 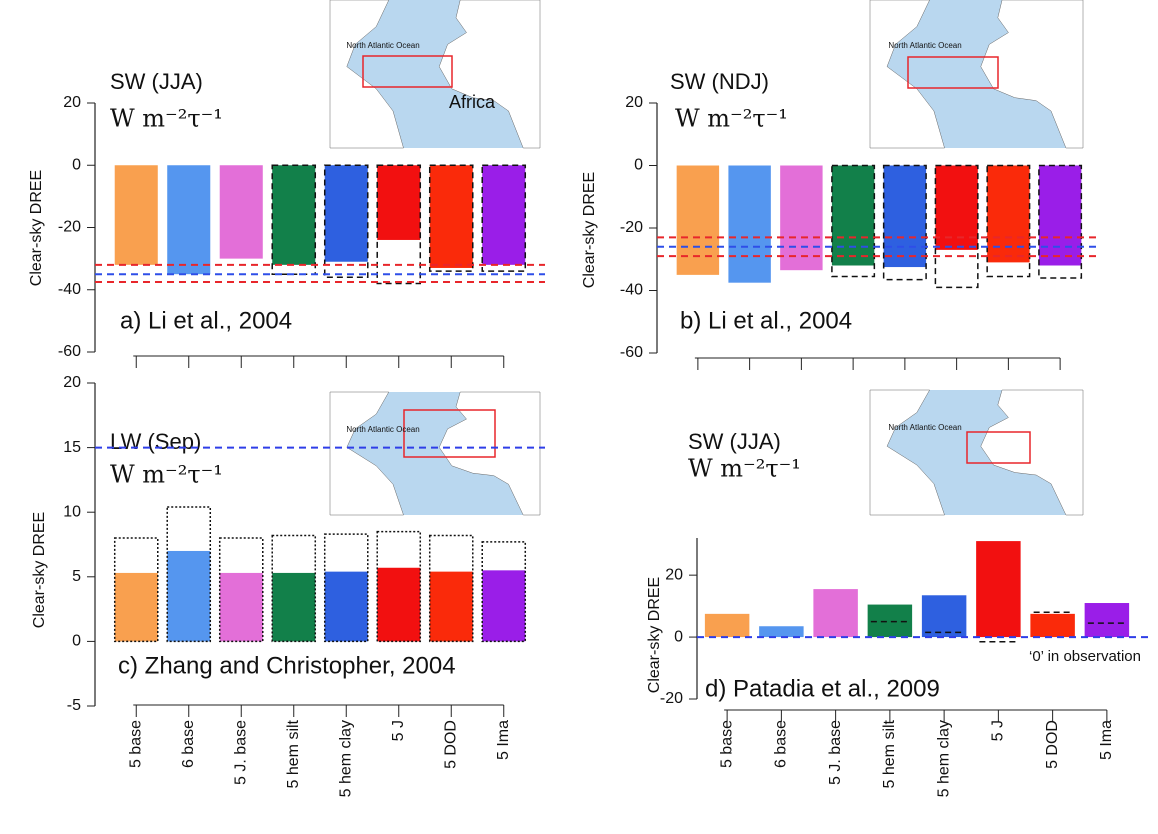 What do you see at coordinates (398, 730) in the screenshot?
I see `x-tick-label: 5 J` at bounding box center [398, 730].